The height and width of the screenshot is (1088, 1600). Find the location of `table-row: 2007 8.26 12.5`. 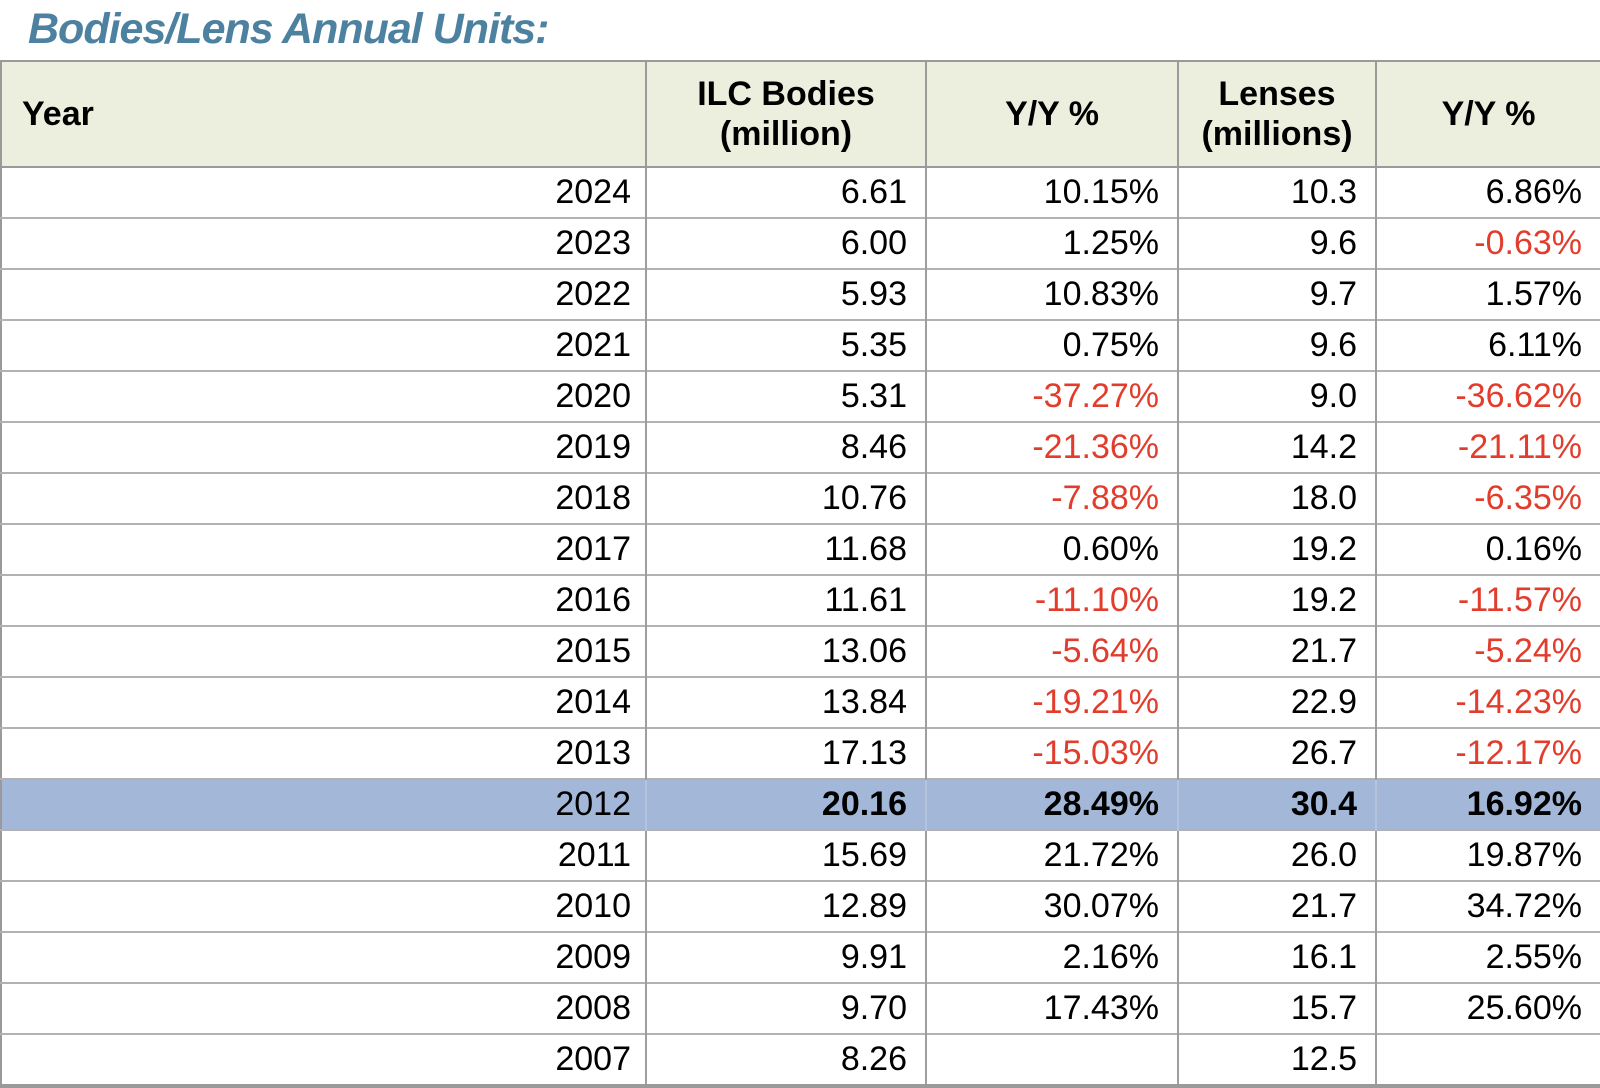

table-row: 2007 8.26 12.5 is located at coordinates (800, 1060).